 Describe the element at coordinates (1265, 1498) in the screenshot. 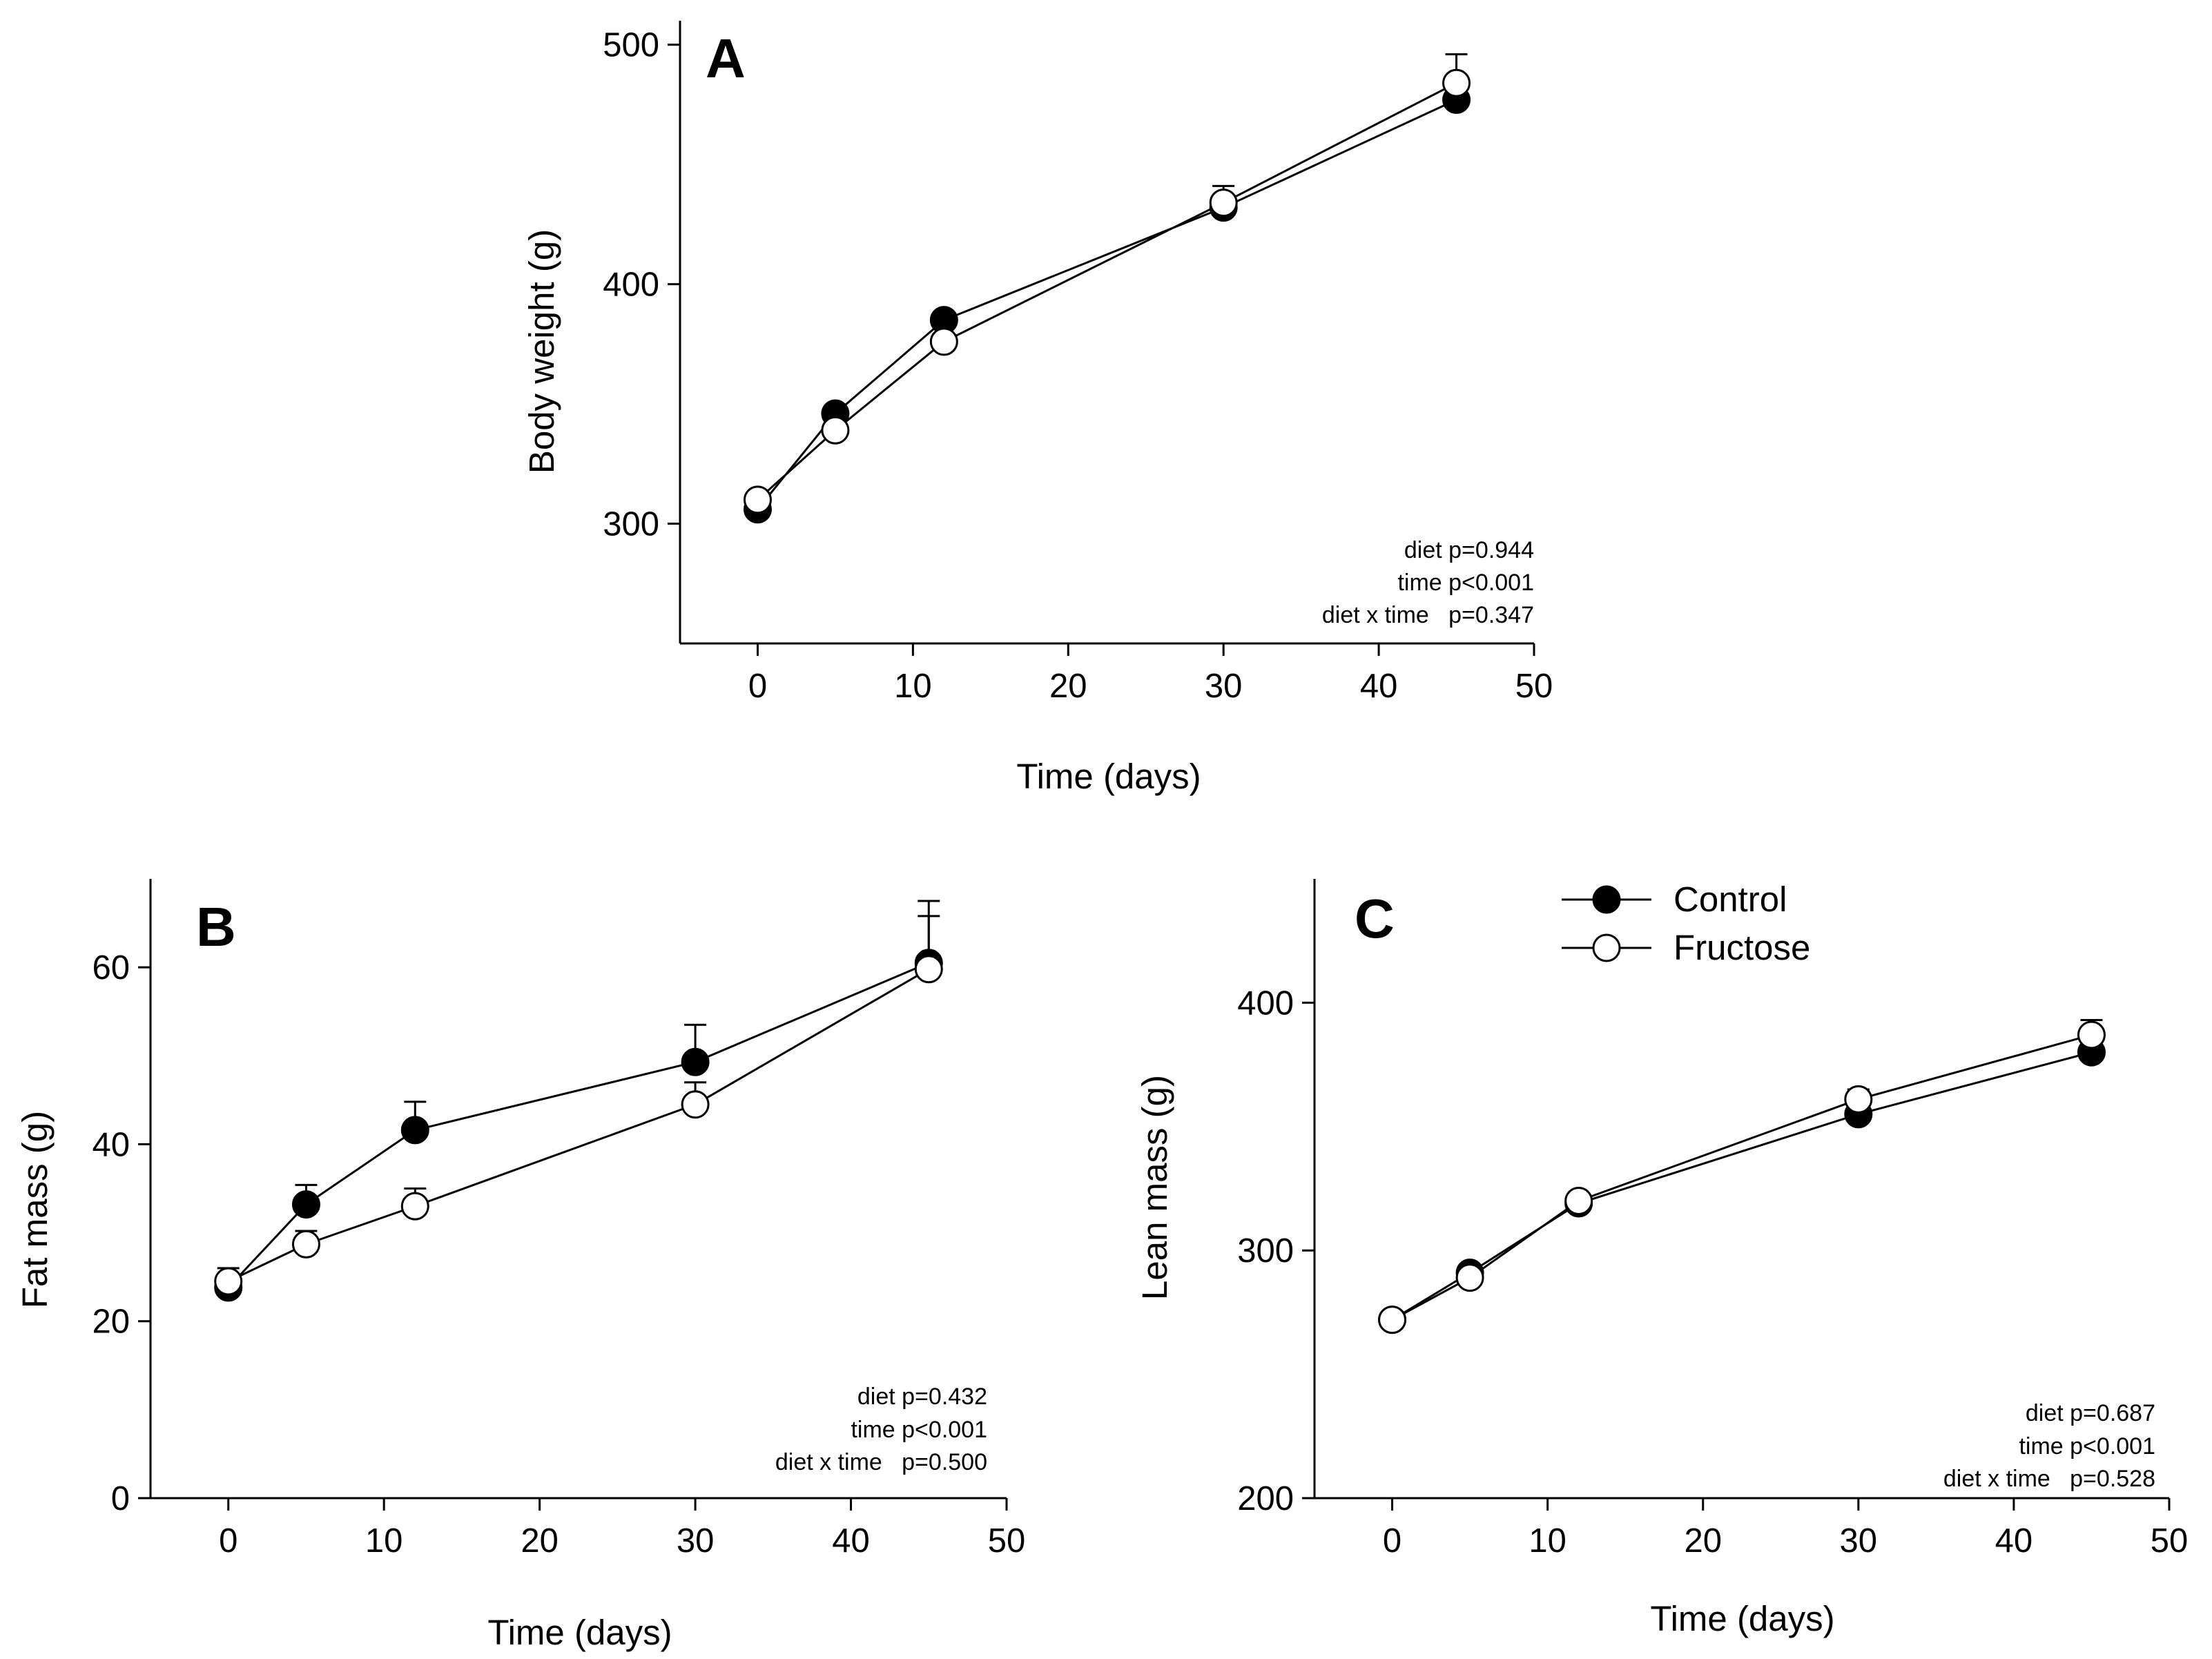

I see `panel-c-y-tick-label: 200` at that location.